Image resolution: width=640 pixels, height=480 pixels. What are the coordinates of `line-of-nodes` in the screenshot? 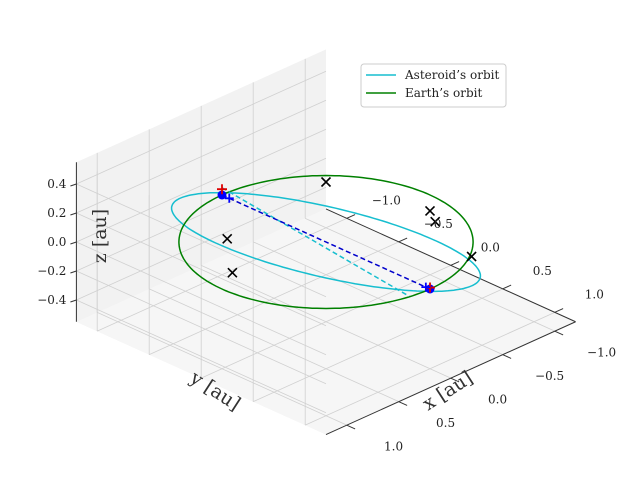 It's located at (326, 242).